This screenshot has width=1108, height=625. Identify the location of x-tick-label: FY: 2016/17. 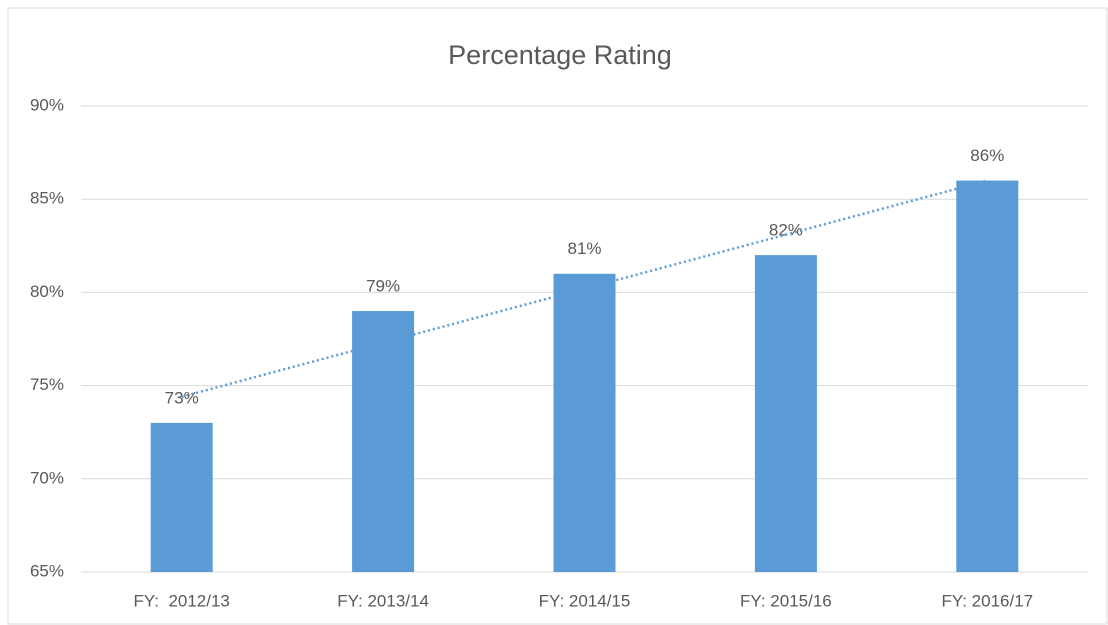
(987, 600).